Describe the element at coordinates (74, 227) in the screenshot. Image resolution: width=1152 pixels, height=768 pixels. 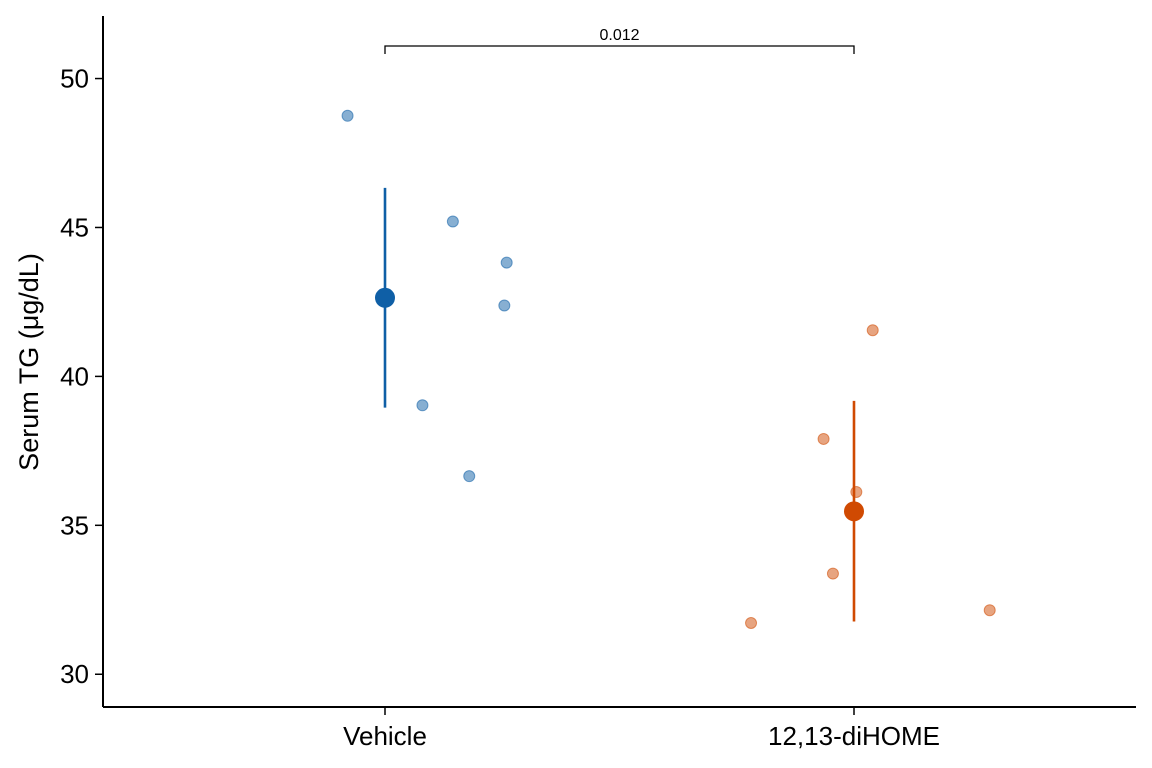
I see `y-tick-label: 45` at that location.